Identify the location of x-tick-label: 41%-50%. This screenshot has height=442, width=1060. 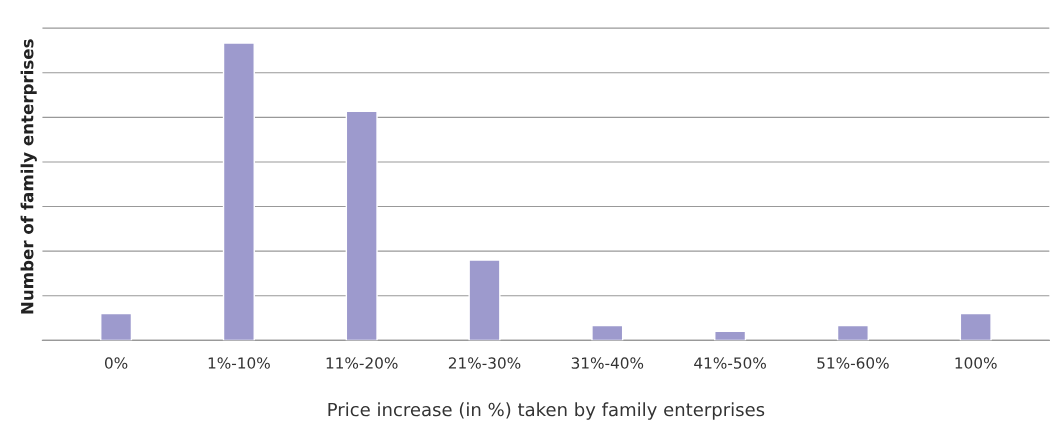
(730, 363).